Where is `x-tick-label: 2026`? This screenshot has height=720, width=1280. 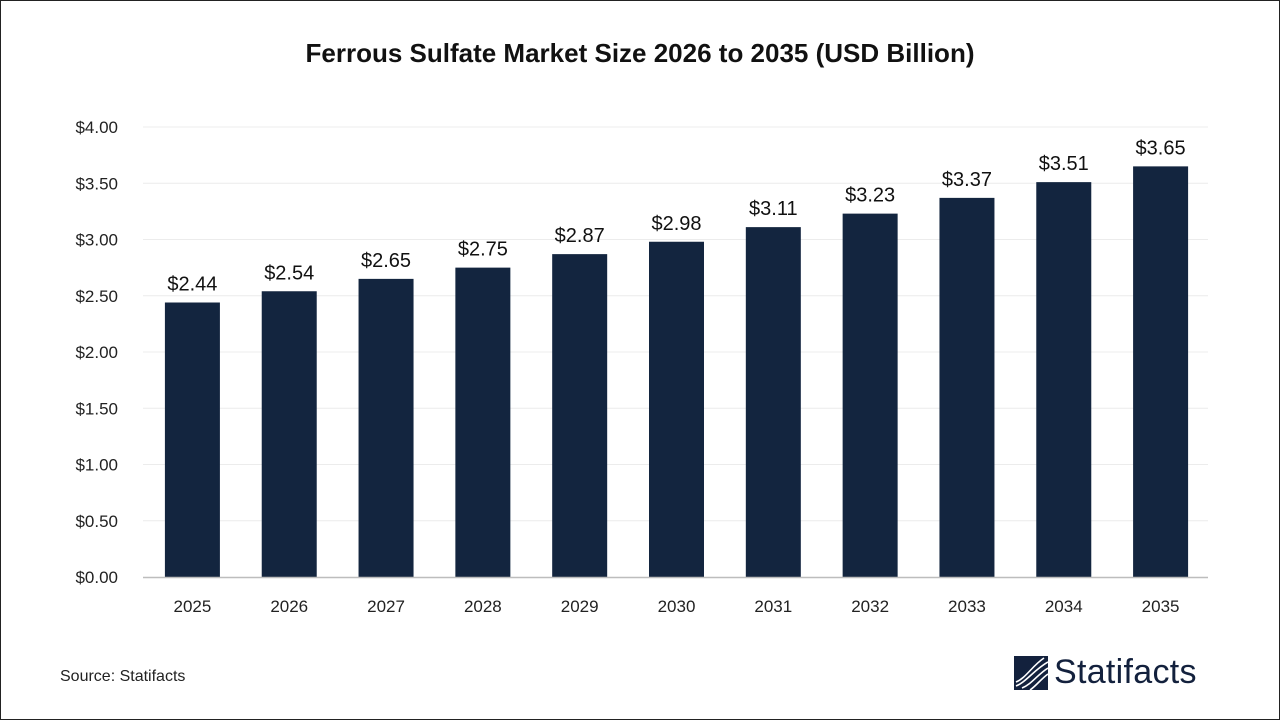 x-tick-label: 2026 is located at coordinates (289, 606).